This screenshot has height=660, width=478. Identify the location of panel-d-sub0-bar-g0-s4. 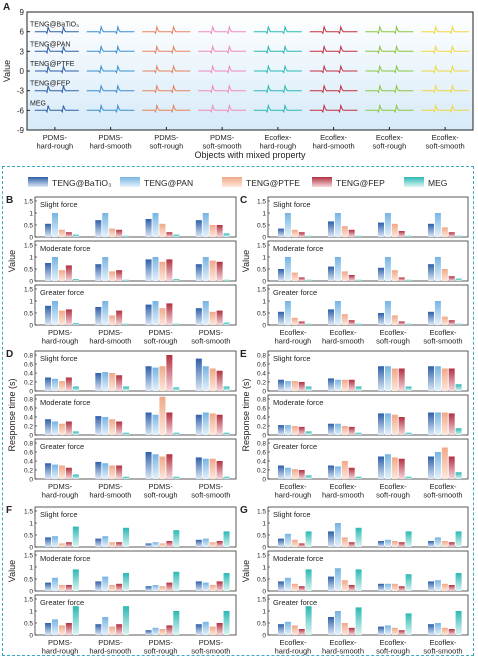
(75, 388).